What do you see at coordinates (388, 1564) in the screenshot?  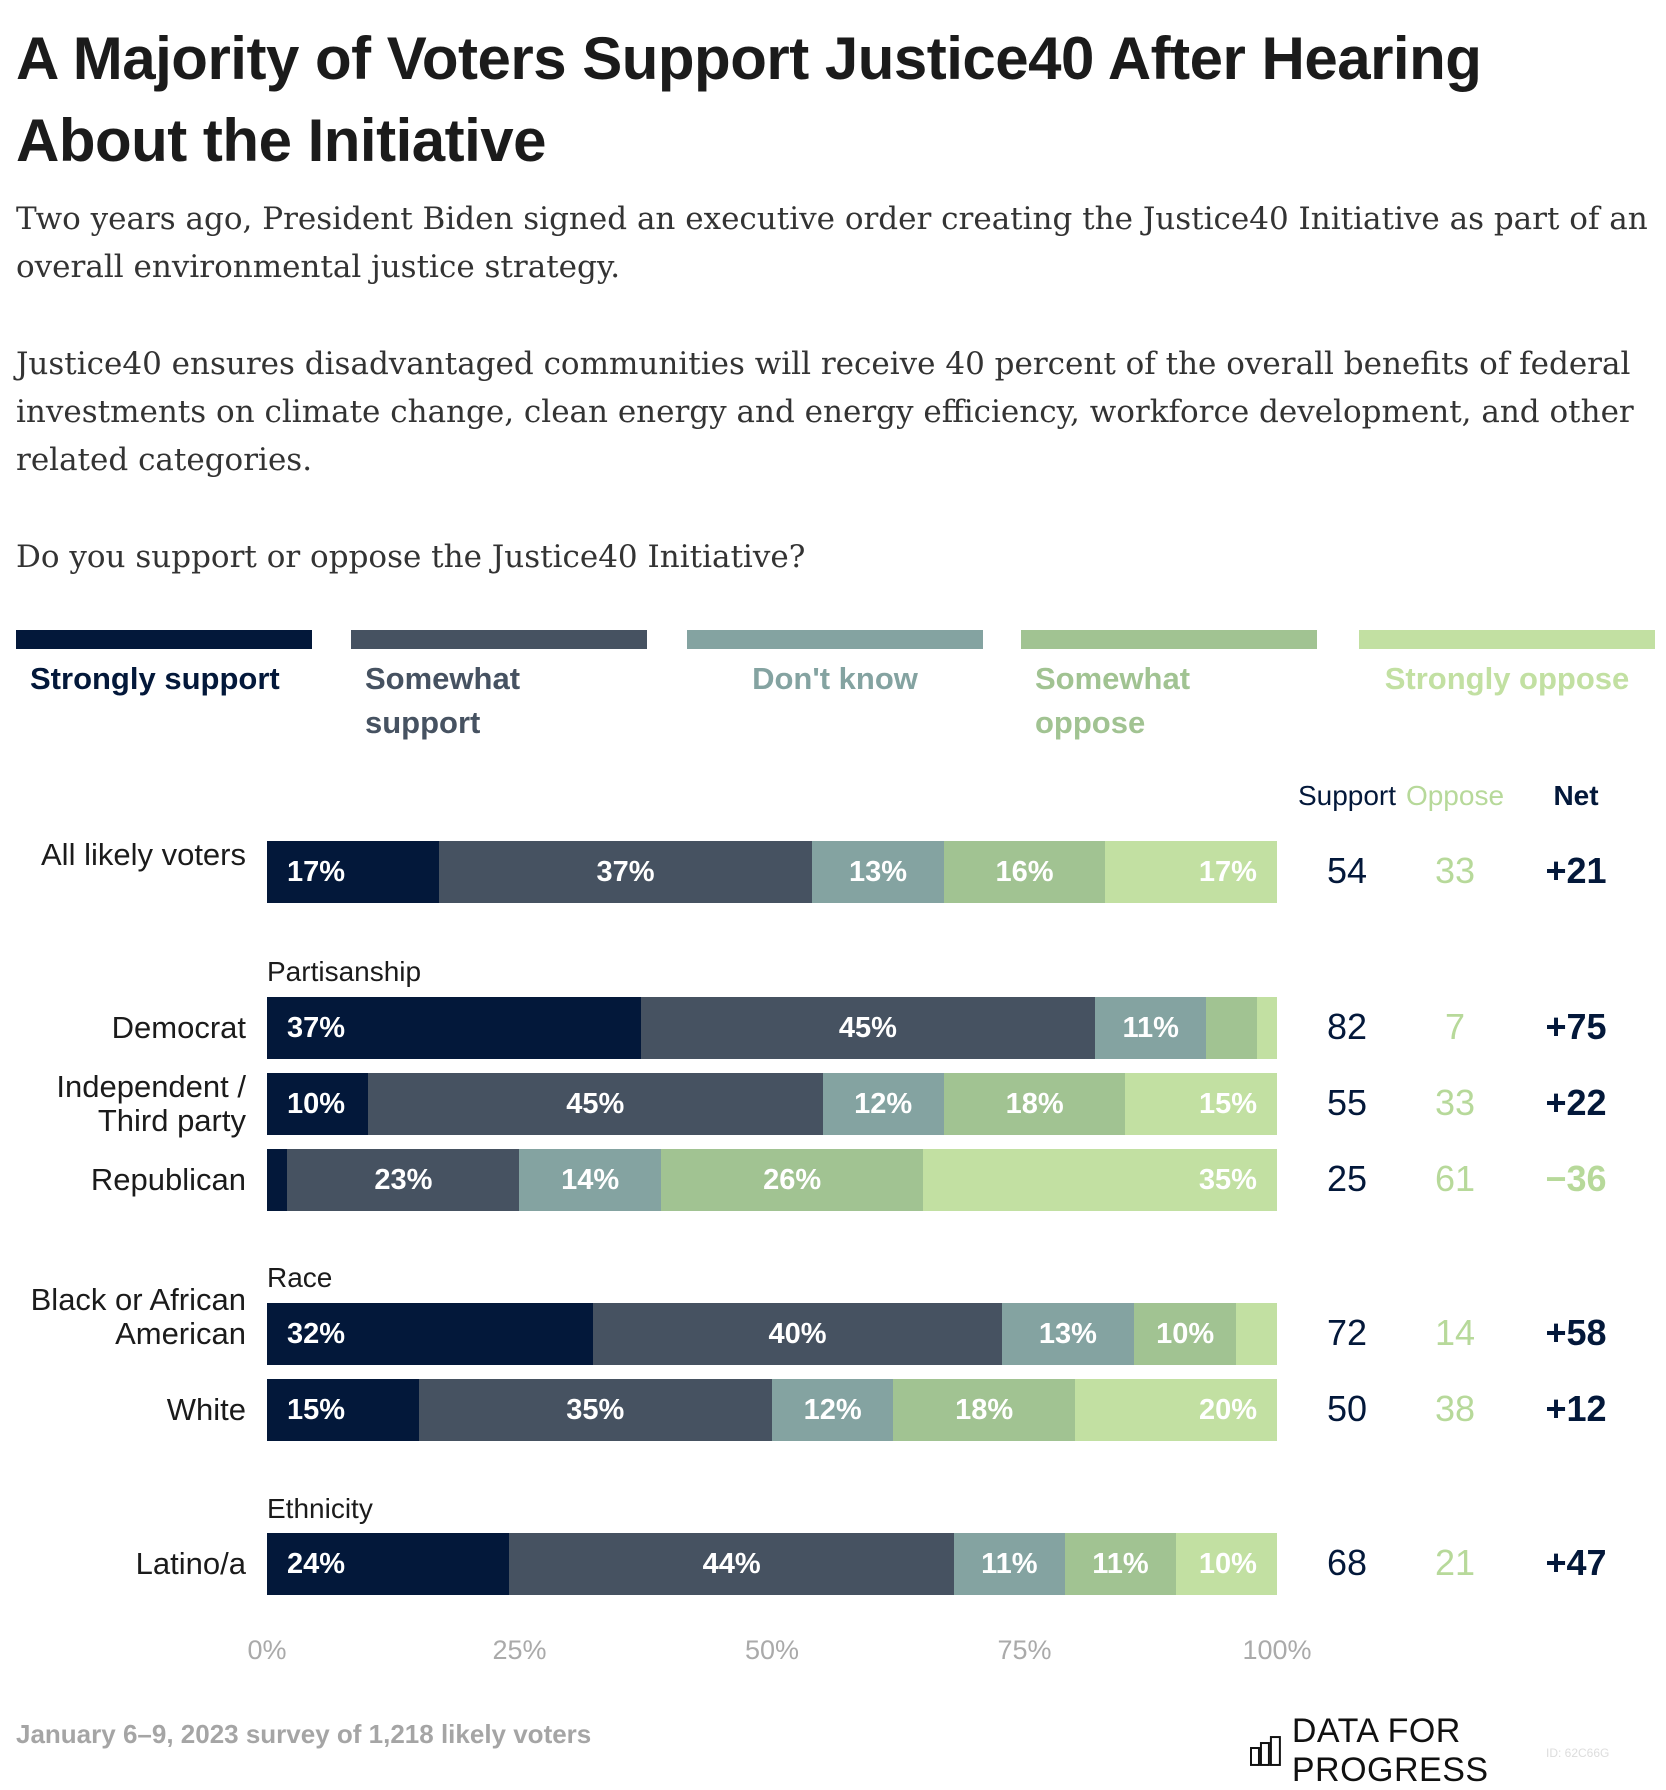 I see `bar-segment: 24%` at bounding box center [388, 1564].